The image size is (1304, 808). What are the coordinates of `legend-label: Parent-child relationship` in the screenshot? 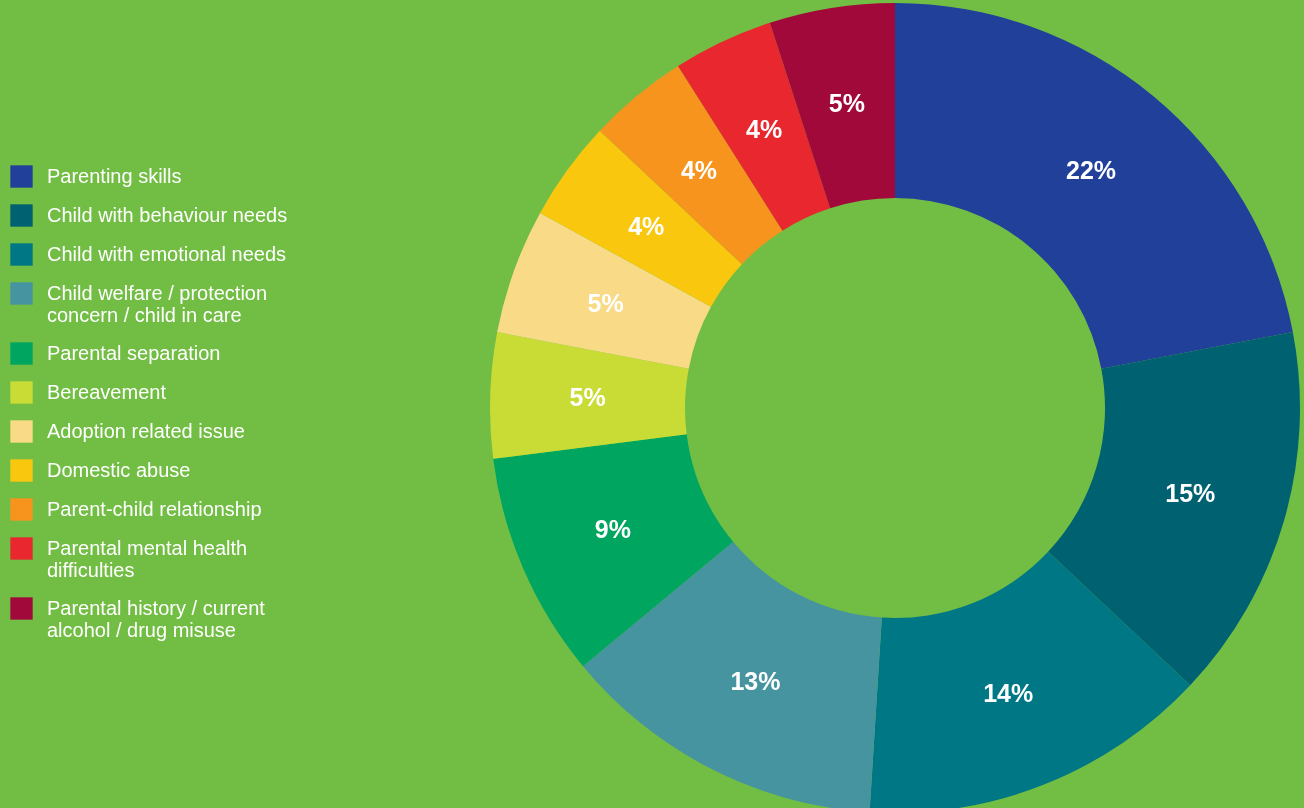 It's located at (154, 508).